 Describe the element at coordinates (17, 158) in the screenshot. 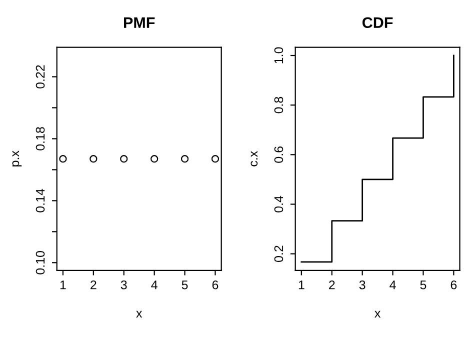

I see `y-axis-title: p.x` at that location.